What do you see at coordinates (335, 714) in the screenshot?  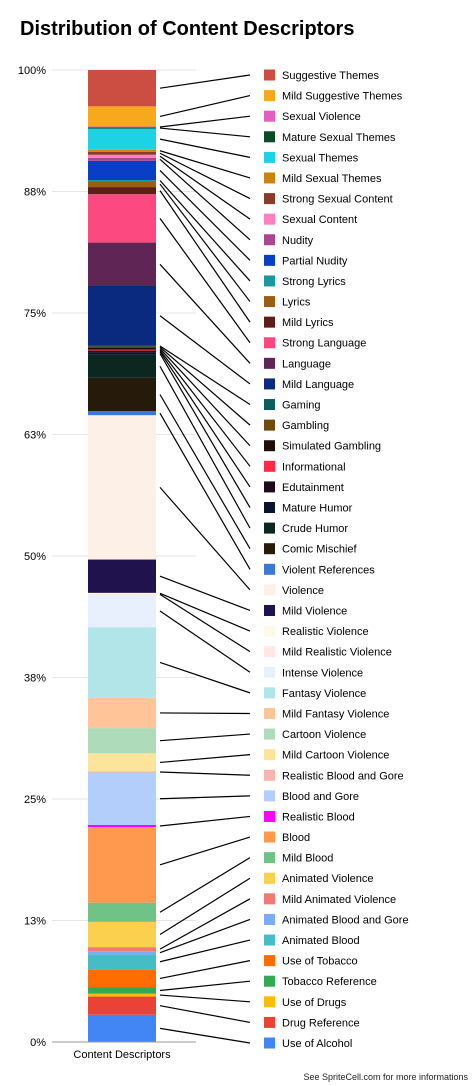 I see `legend-label: Mild Fantasy Violence` at bounding box center [335, 714].